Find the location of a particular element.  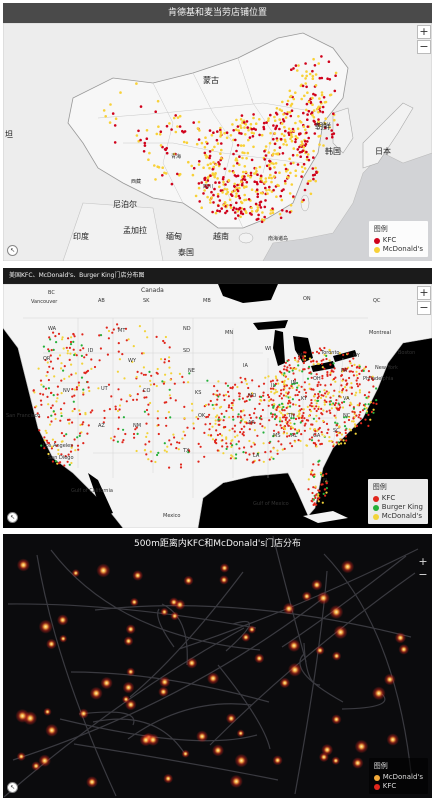

us-locate-button: ↖ is located at coordinates (12, 517).